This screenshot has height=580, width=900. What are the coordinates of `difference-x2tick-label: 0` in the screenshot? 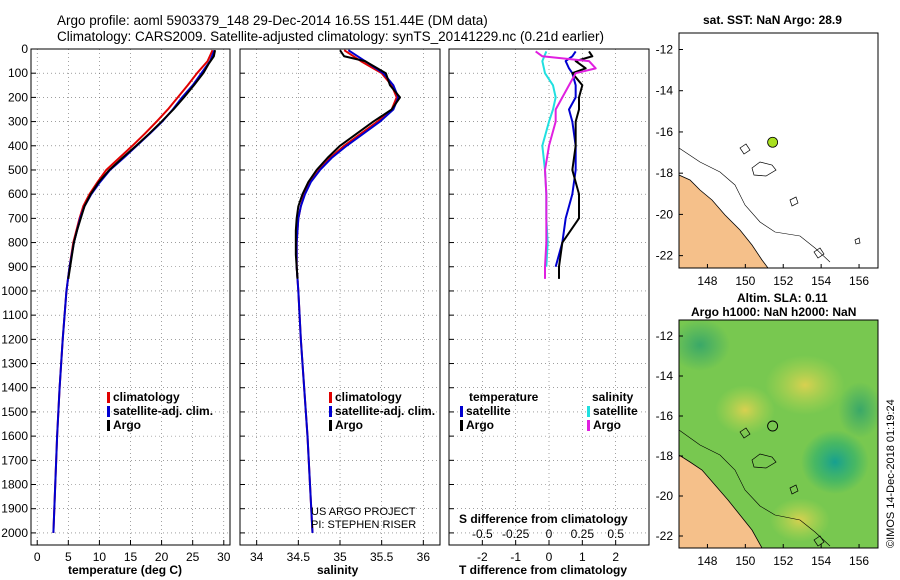 It's located at (549, 534).